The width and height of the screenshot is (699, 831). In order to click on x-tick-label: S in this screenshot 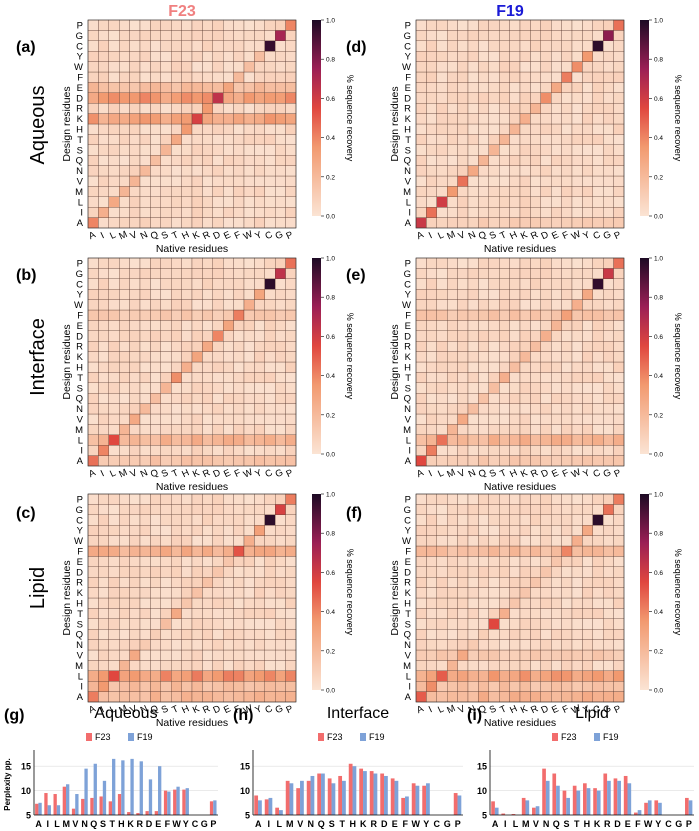, I will do `click(332, 824)`.